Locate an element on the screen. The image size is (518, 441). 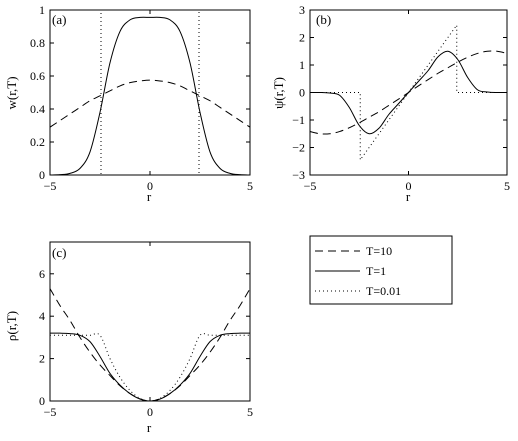
panel-c-xtick-label: 0 is located at coordinates (150, 412).